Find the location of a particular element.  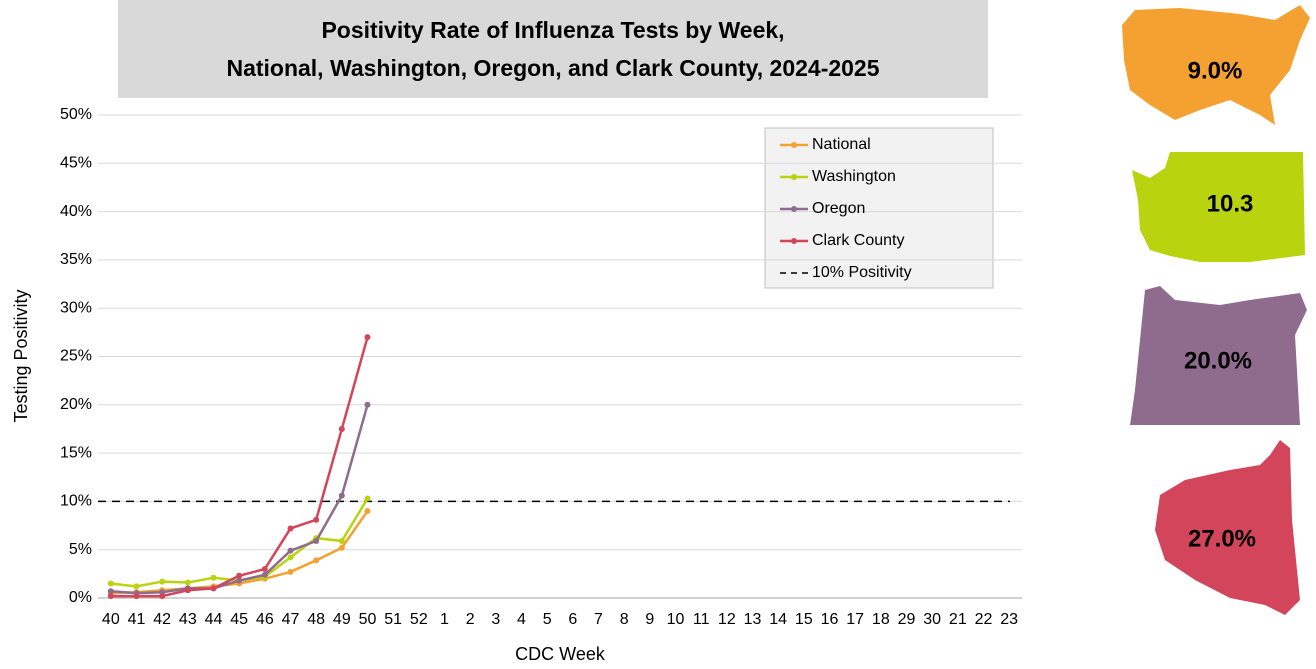

x-tick-label: 45 is located at coordinates (239, 619).